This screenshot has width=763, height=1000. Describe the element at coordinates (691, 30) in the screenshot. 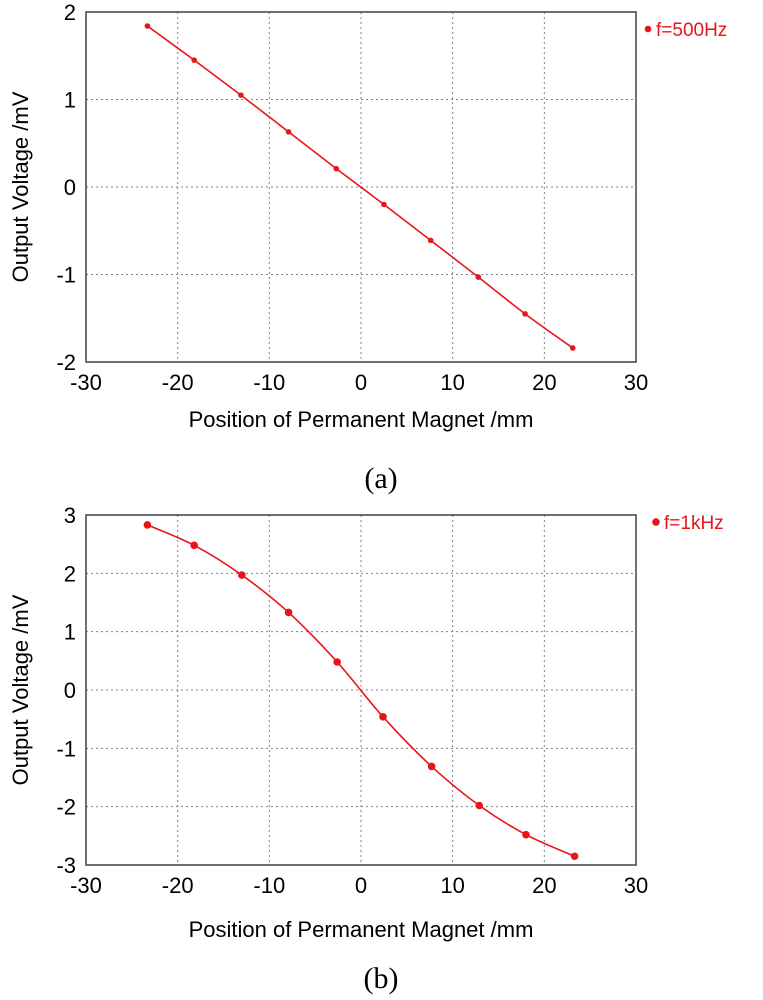

I see `legend-label: f=500Hz` at that location.